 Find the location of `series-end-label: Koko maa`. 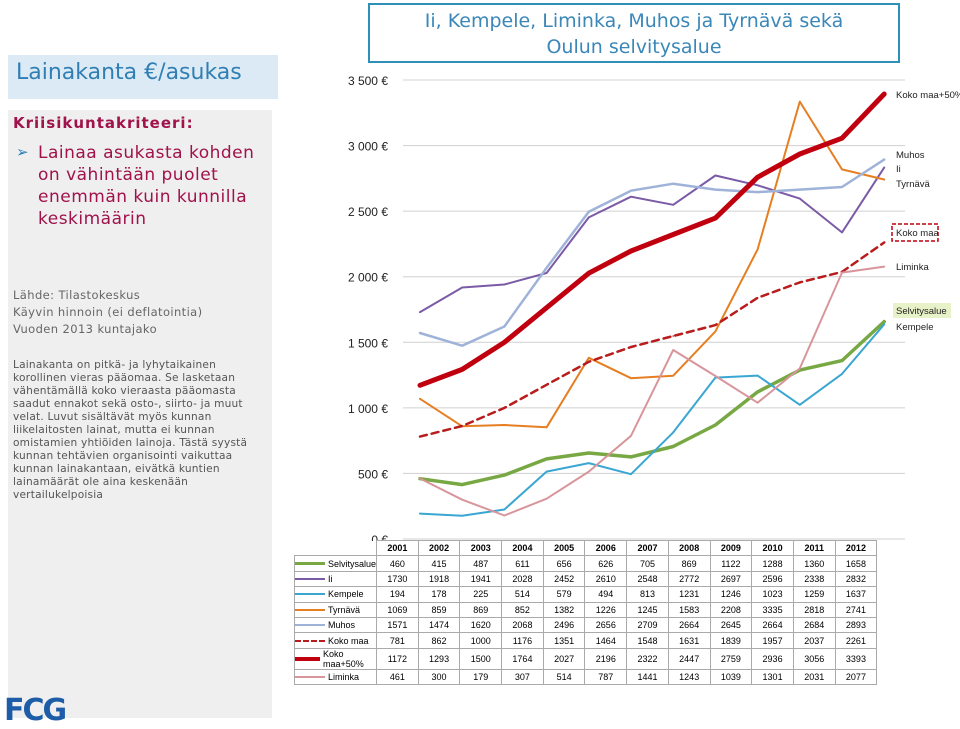

series-end-label: Koko maa is located at coordinates (917, 233).